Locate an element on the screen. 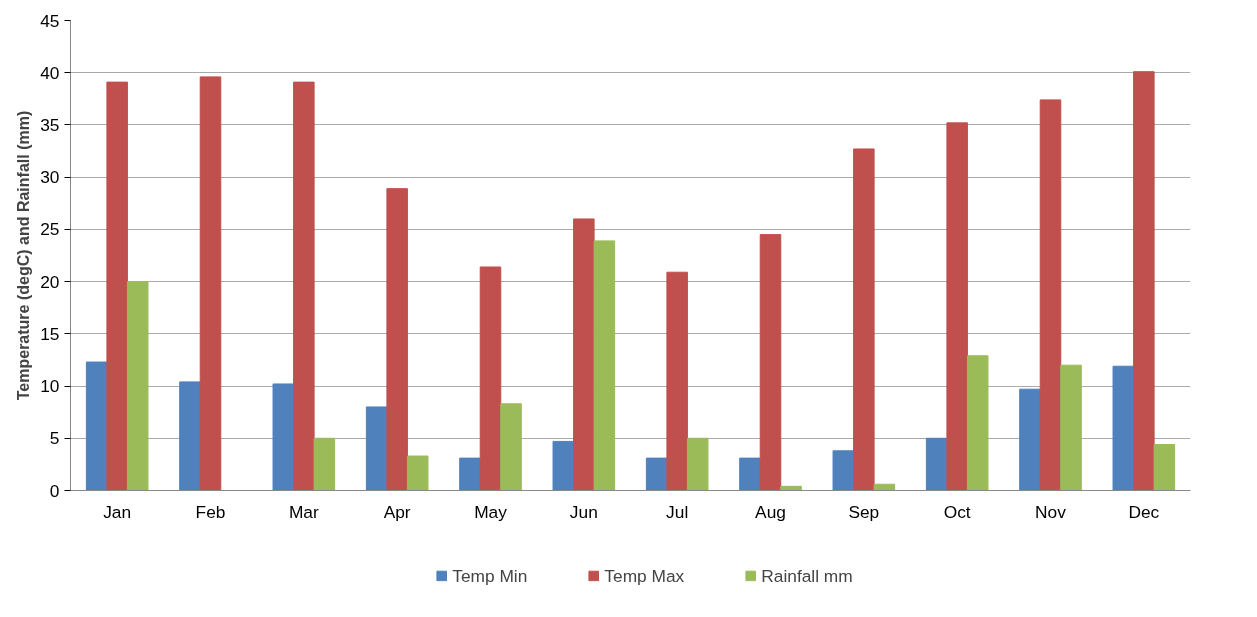  x-tick-label: Aug is located at coordinates (770, 511).